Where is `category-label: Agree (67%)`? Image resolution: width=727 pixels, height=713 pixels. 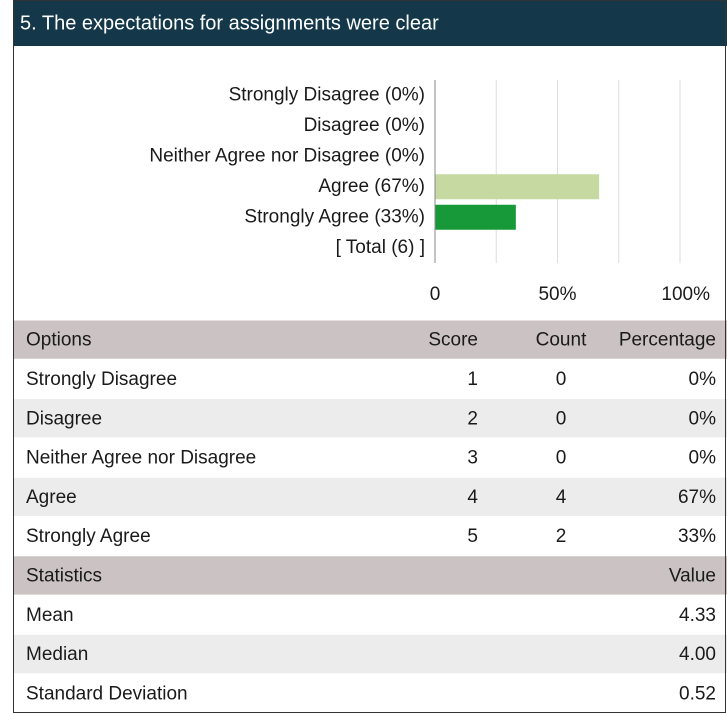
category-label: Agree (67%) is located at coordinates (371, 186).